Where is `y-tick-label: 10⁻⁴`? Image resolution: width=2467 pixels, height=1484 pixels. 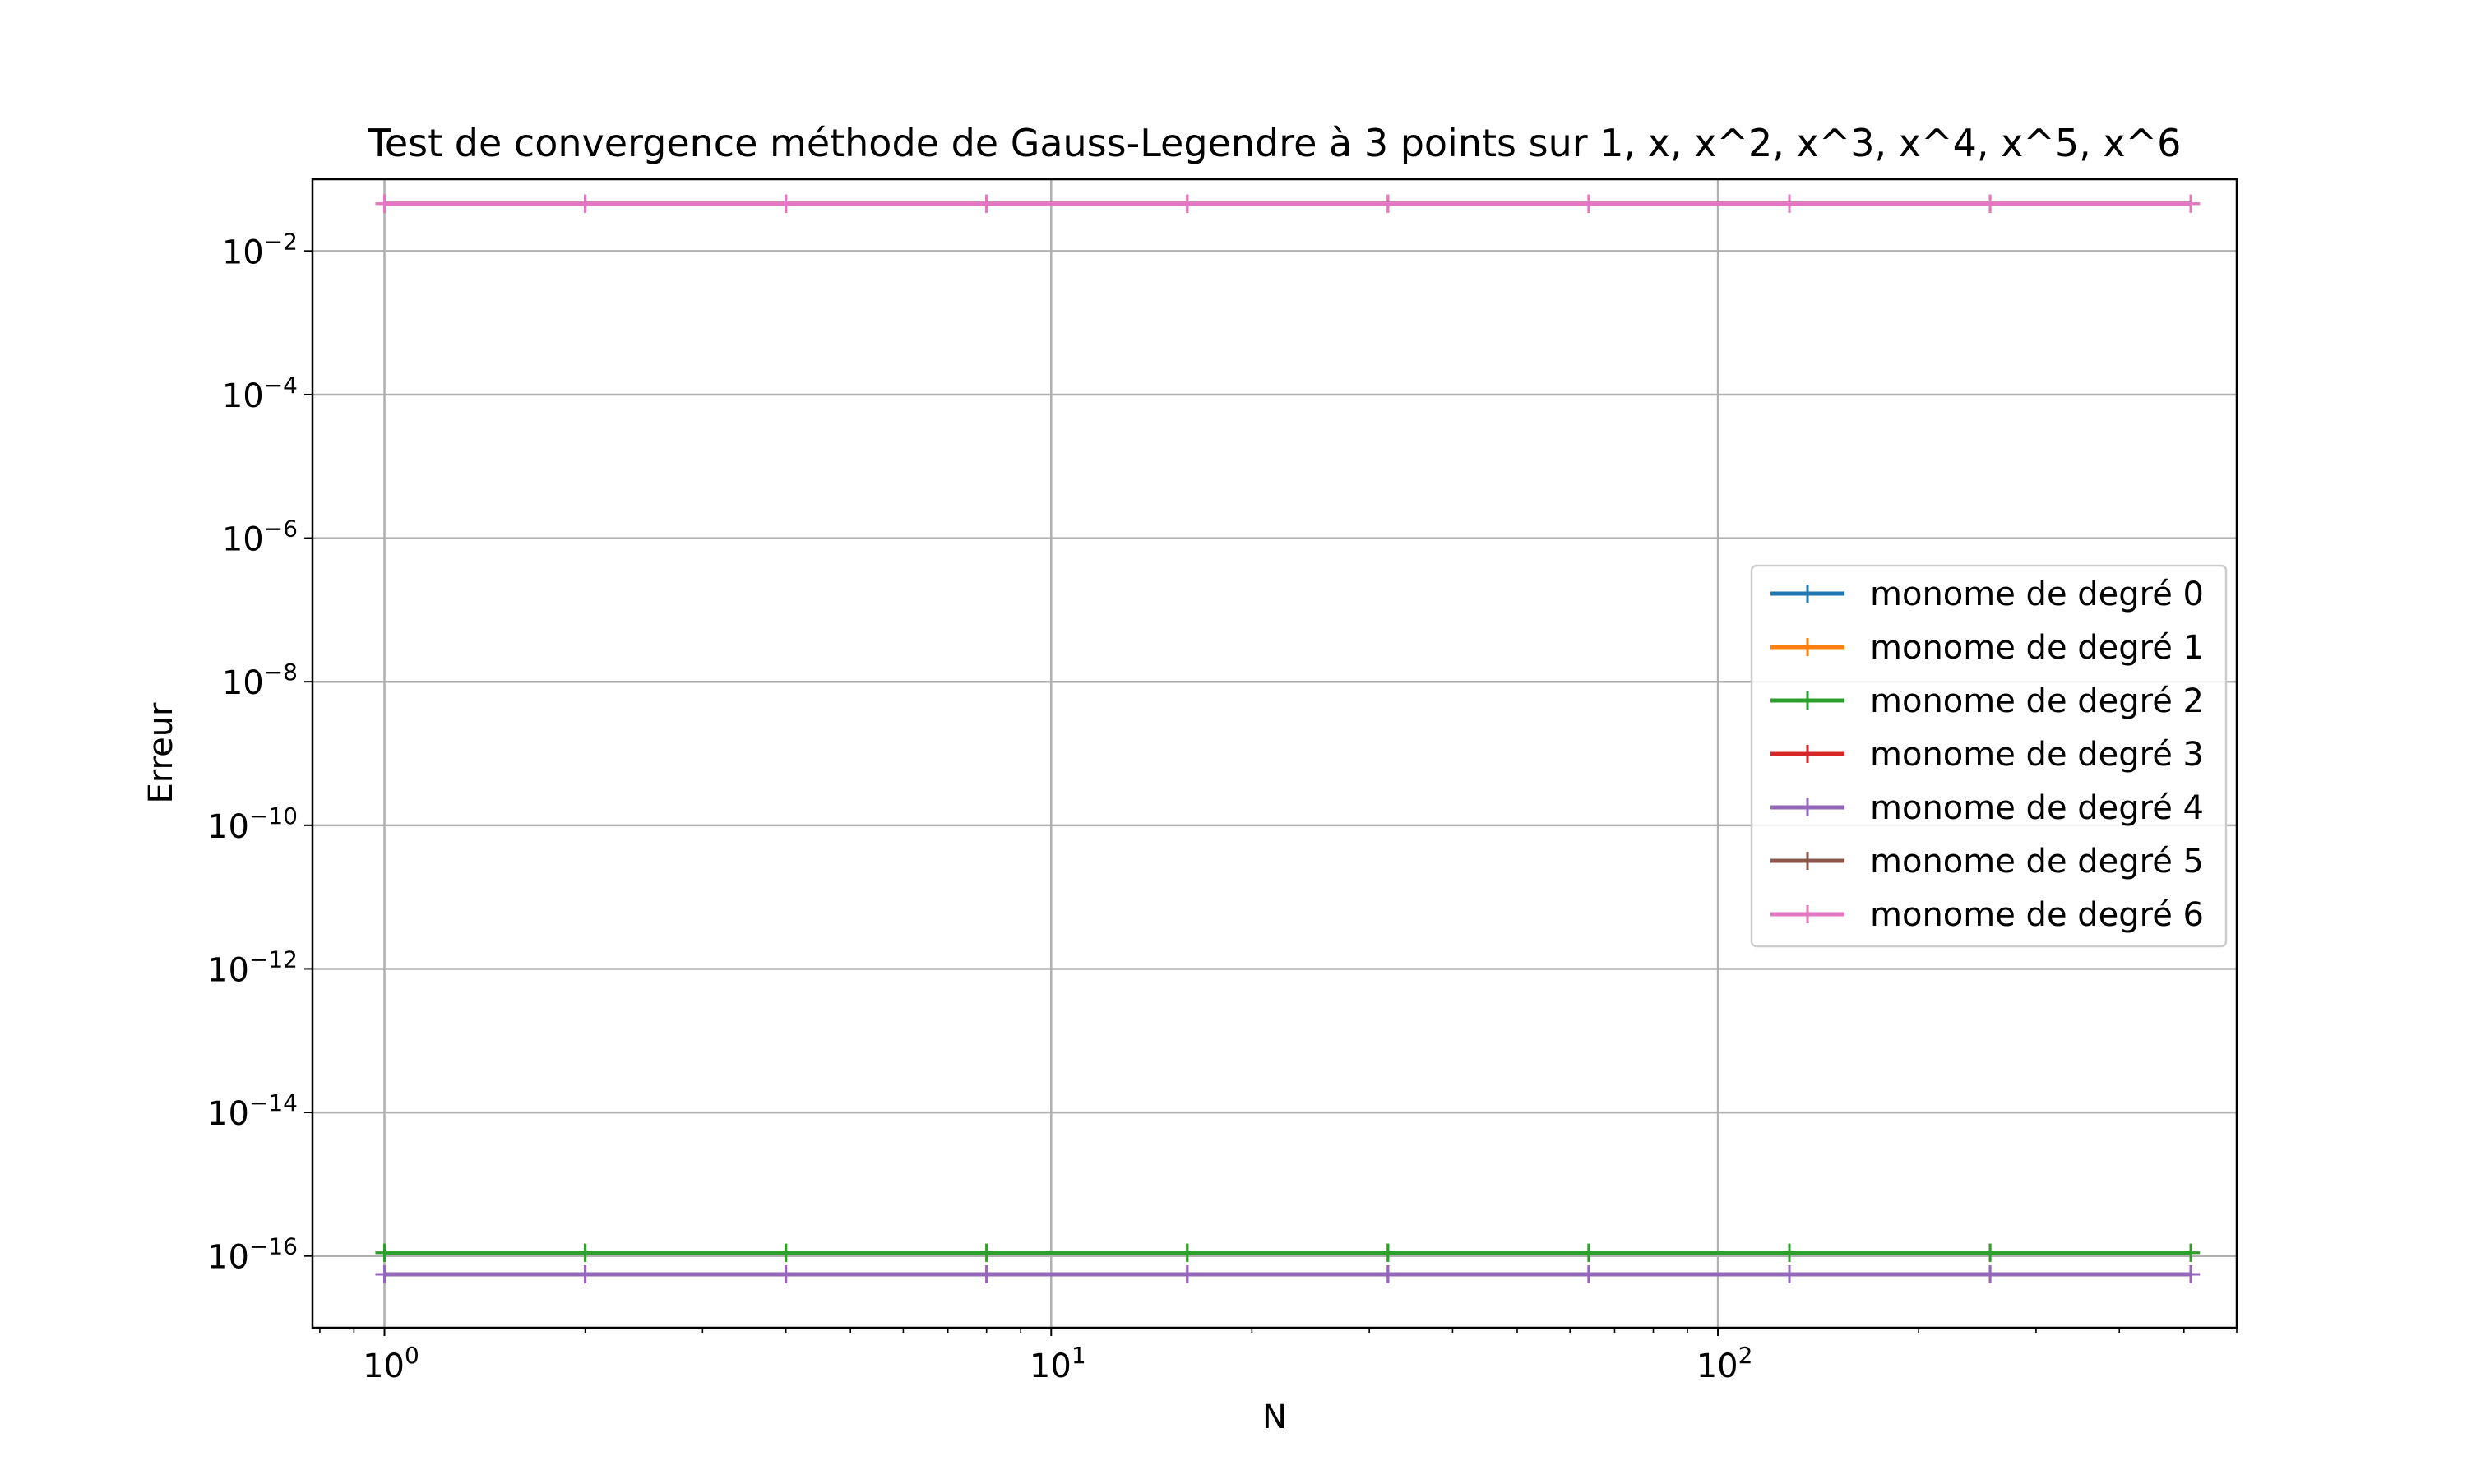 y-tick-label: 10⁻⁴ is located at coordinates (260, 394).